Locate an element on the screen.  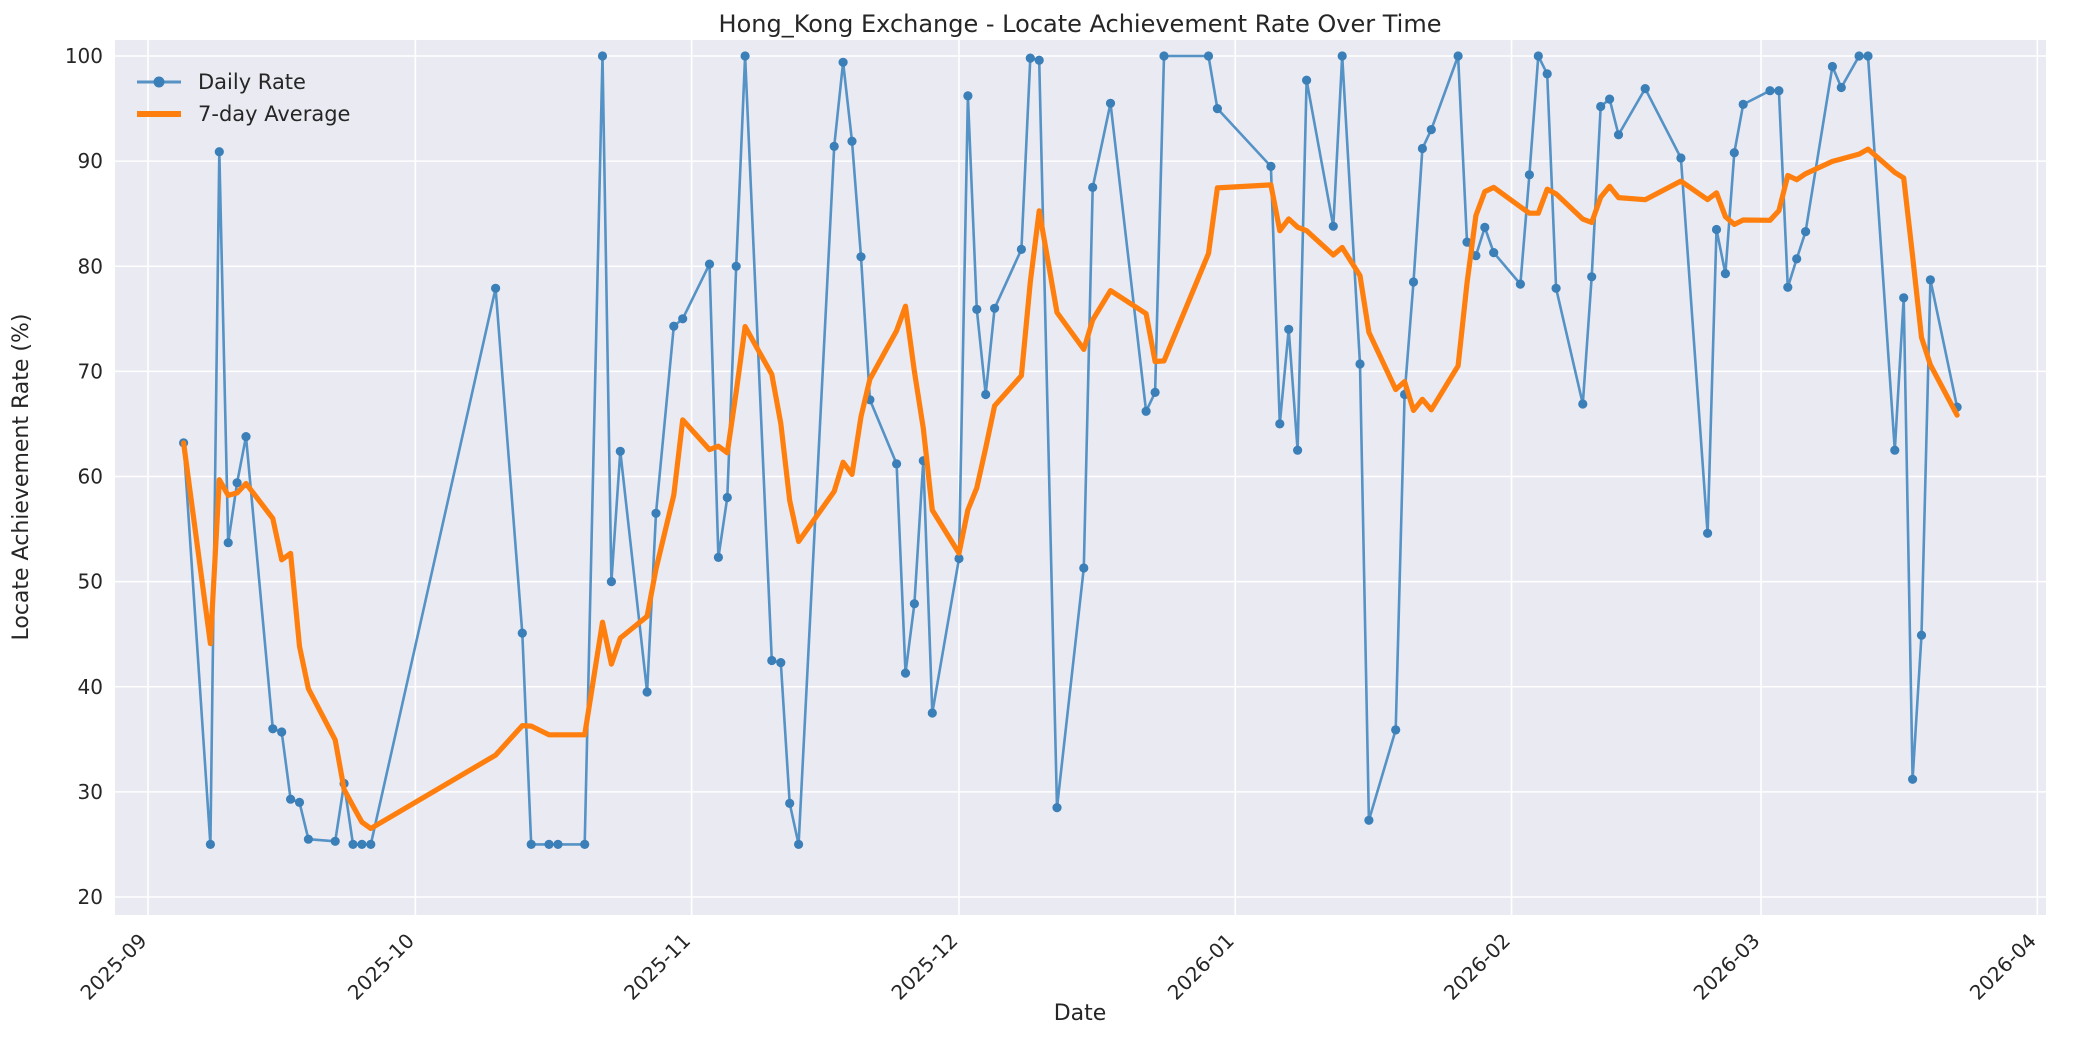
x-tick-label: 2025-09 is located at coordinates (113, 967).